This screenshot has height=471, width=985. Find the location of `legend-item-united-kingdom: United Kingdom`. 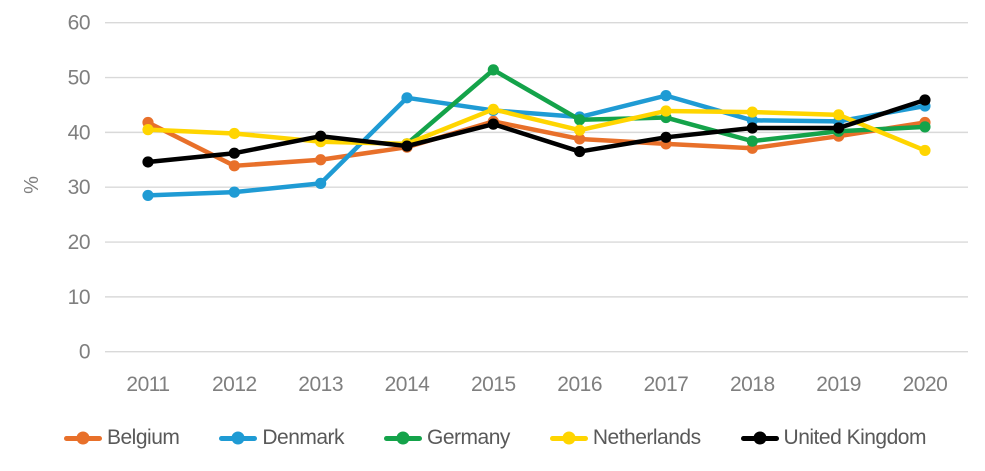

legend-item-united-kingdom: United Kingdom is located at coordinates (833, 438).